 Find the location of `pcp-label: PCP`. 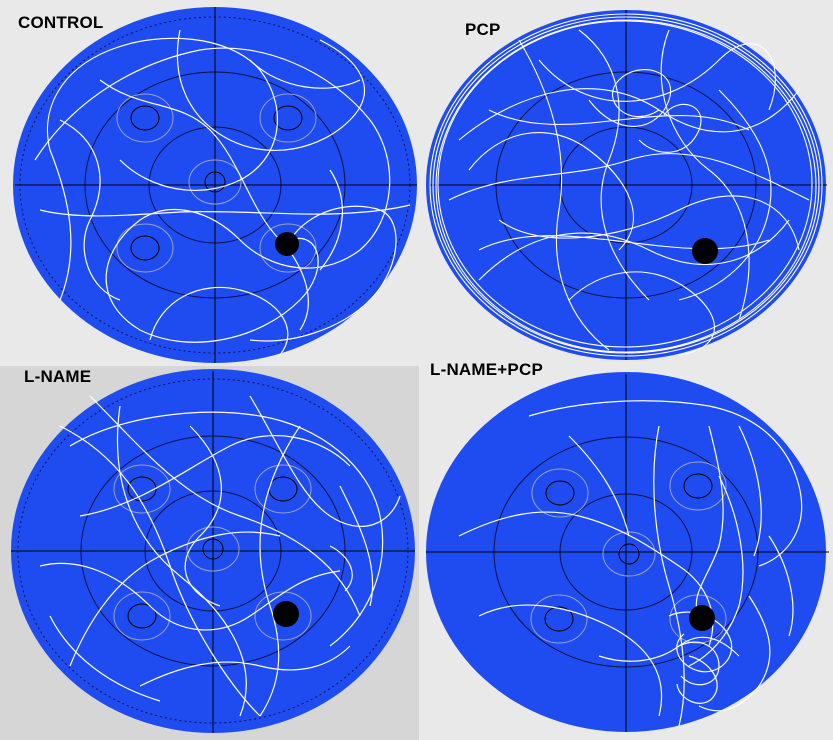

pcp-label: PCP is located at coordinates (483, 29).